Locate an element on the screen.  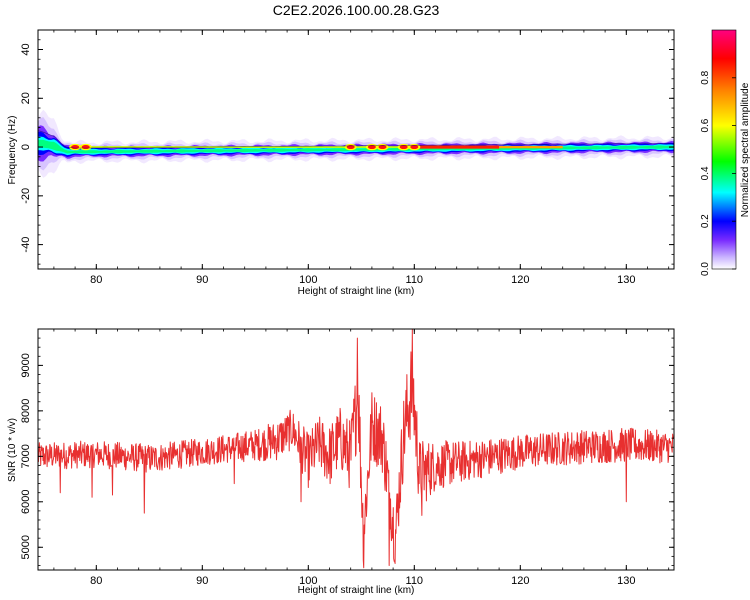
snr-xtick-label: 110 is located at coordinates (415, 581).